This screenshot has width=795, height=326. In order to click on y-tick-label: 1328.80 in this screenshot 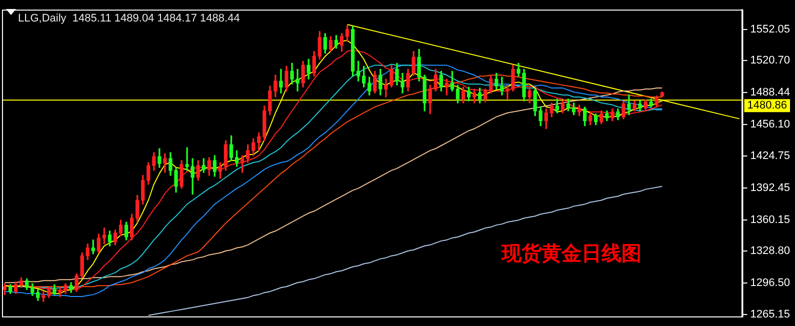, I will do `click(770, 251)`.